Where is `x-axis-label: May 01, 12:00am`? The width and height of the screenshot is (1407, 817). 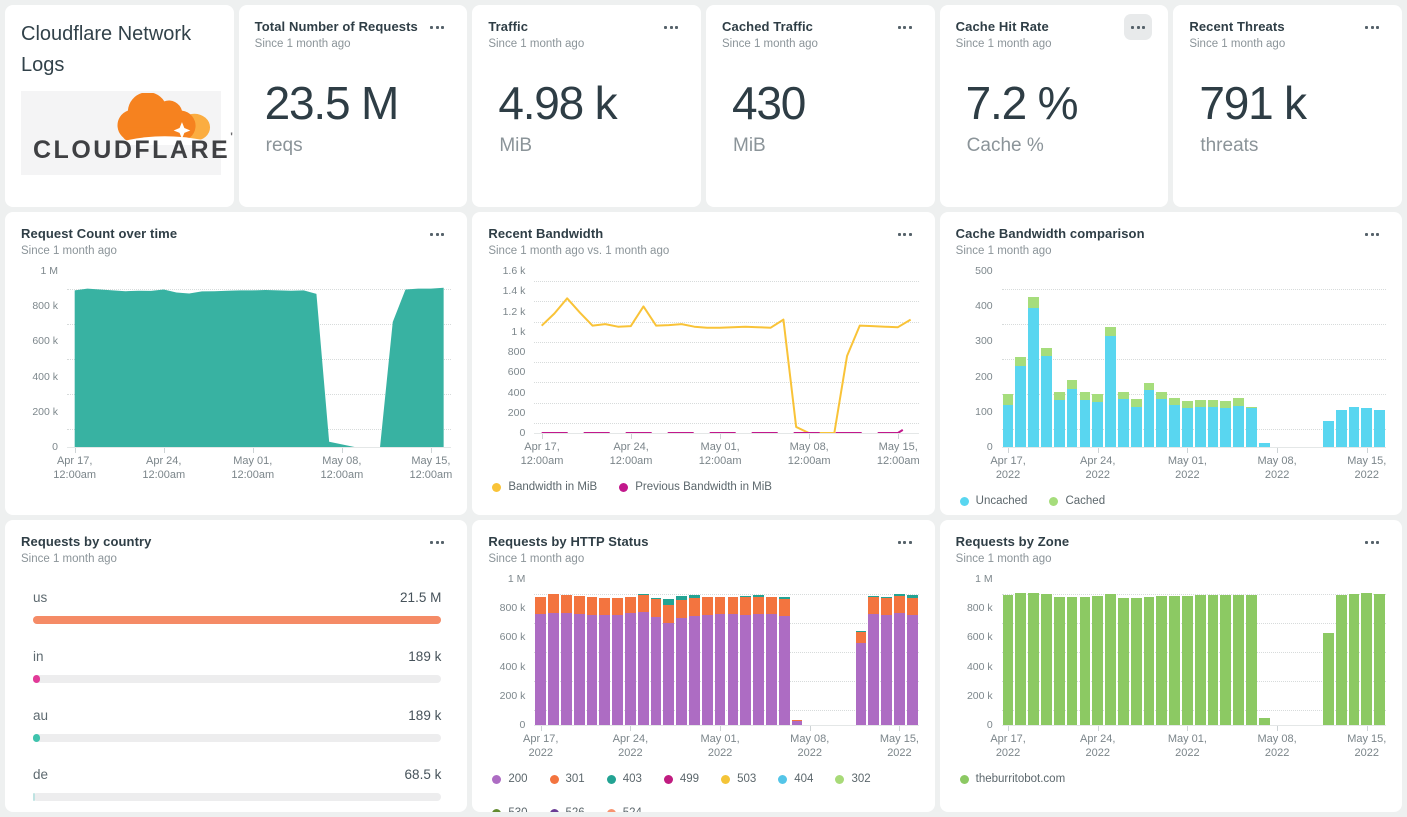
x-axis-label: May 01, 12:00am is located at coordinates (720, 454).